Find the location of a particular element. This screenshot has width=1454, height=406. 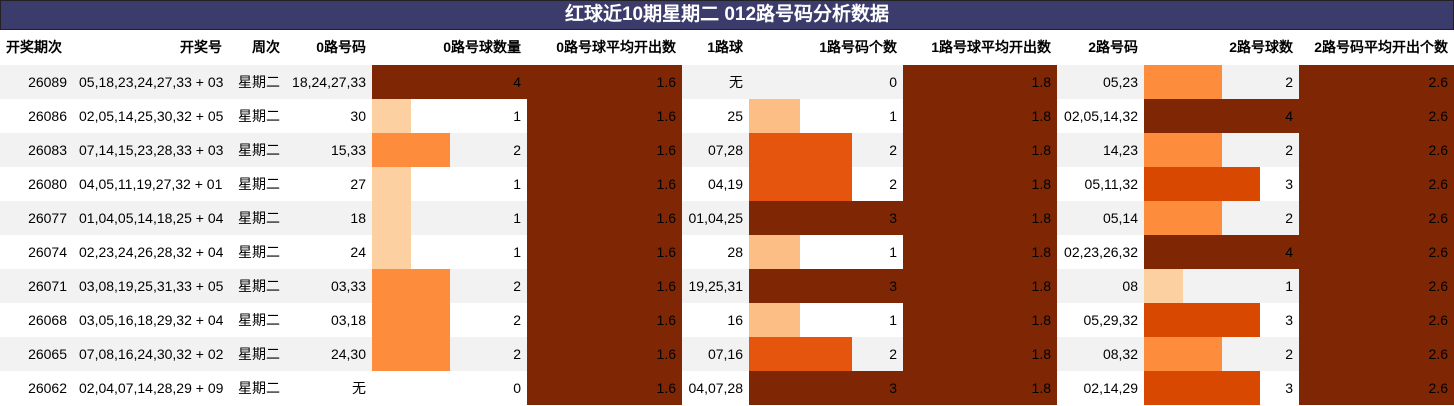

cell-text: 02,23,26,32 is located at coordinates (1101, 252).